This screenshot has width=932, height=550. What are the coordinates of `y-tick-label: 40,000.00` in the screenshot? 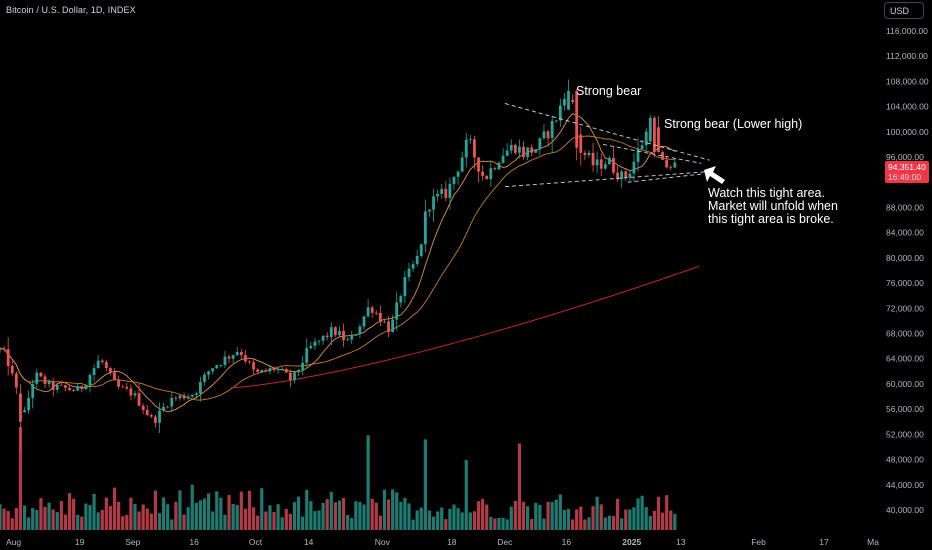 It's located at (905, 510).